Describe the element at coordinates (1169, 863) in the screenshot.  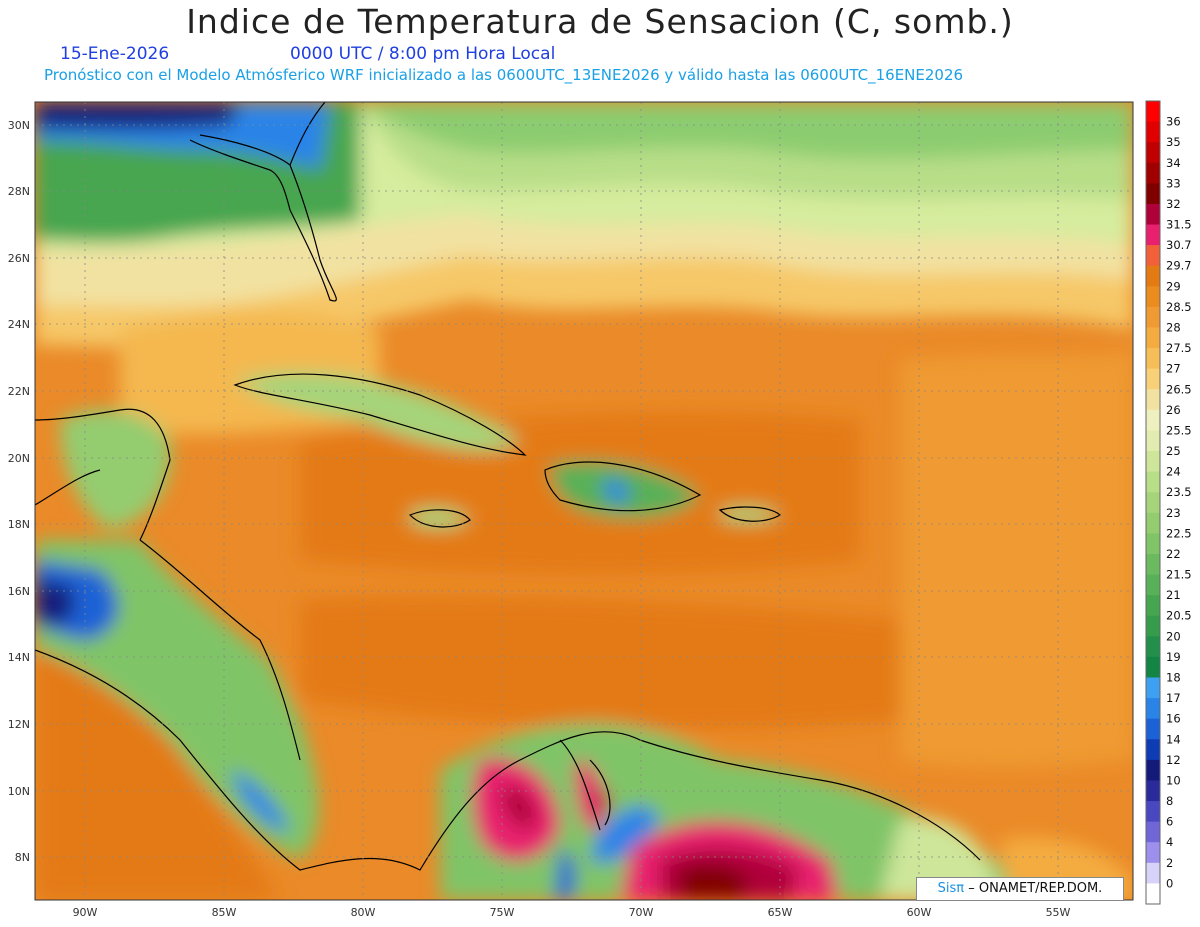
I see `colorbar-label: 2` at that location.